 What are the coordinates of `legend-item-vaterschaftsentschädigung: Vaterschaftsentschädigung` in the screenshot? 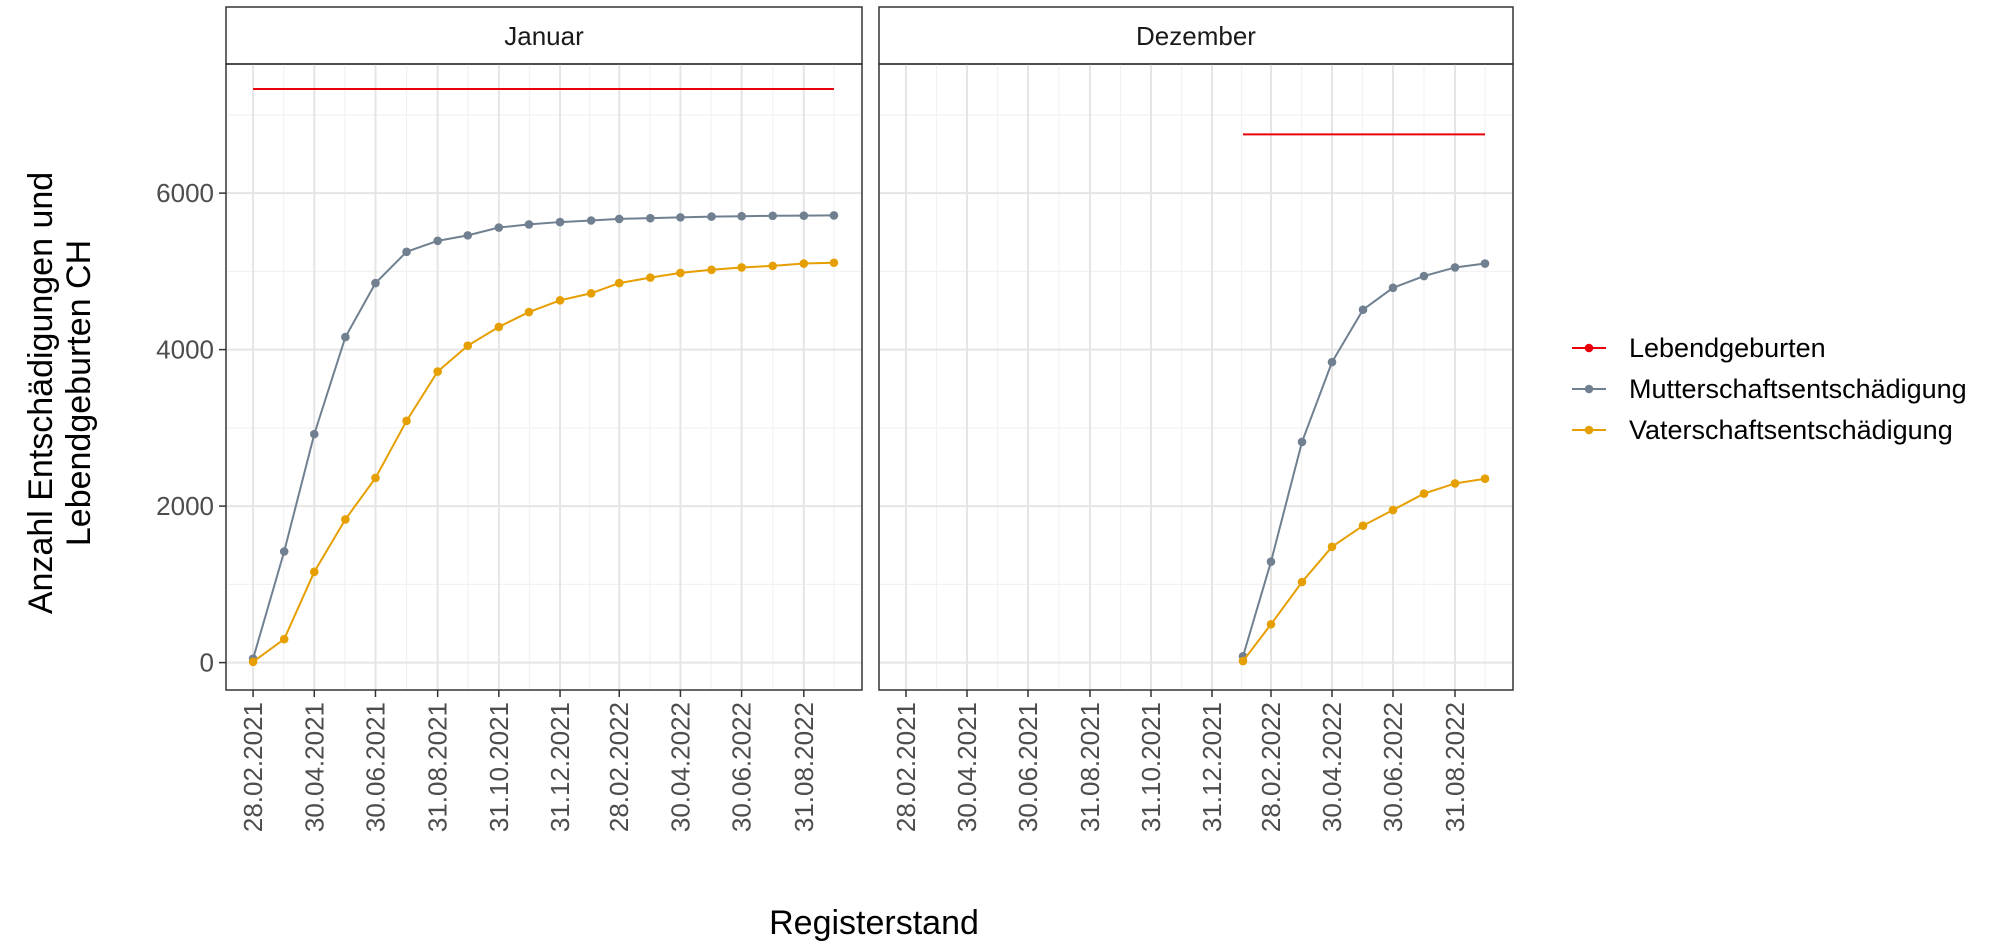 It's located at (1762, 430).